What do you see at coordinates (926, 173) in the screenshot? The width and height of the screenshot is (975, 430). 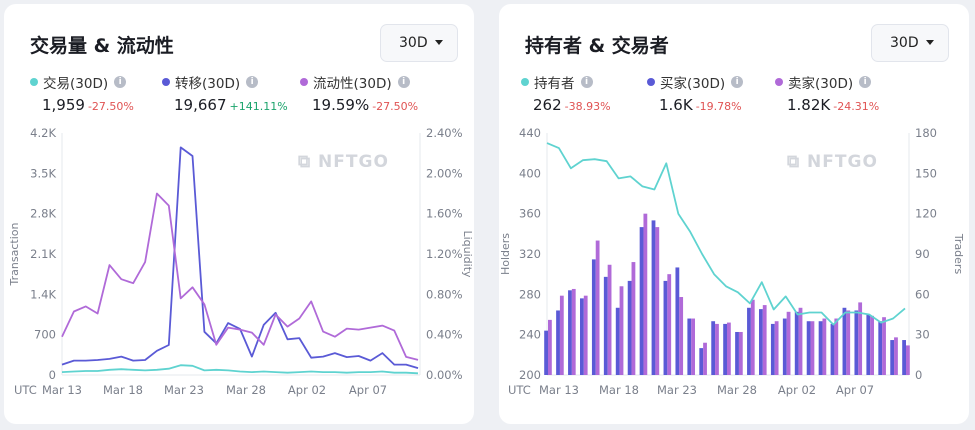 I see `y2-tick-label: 150` at bounding box center [926, 173].